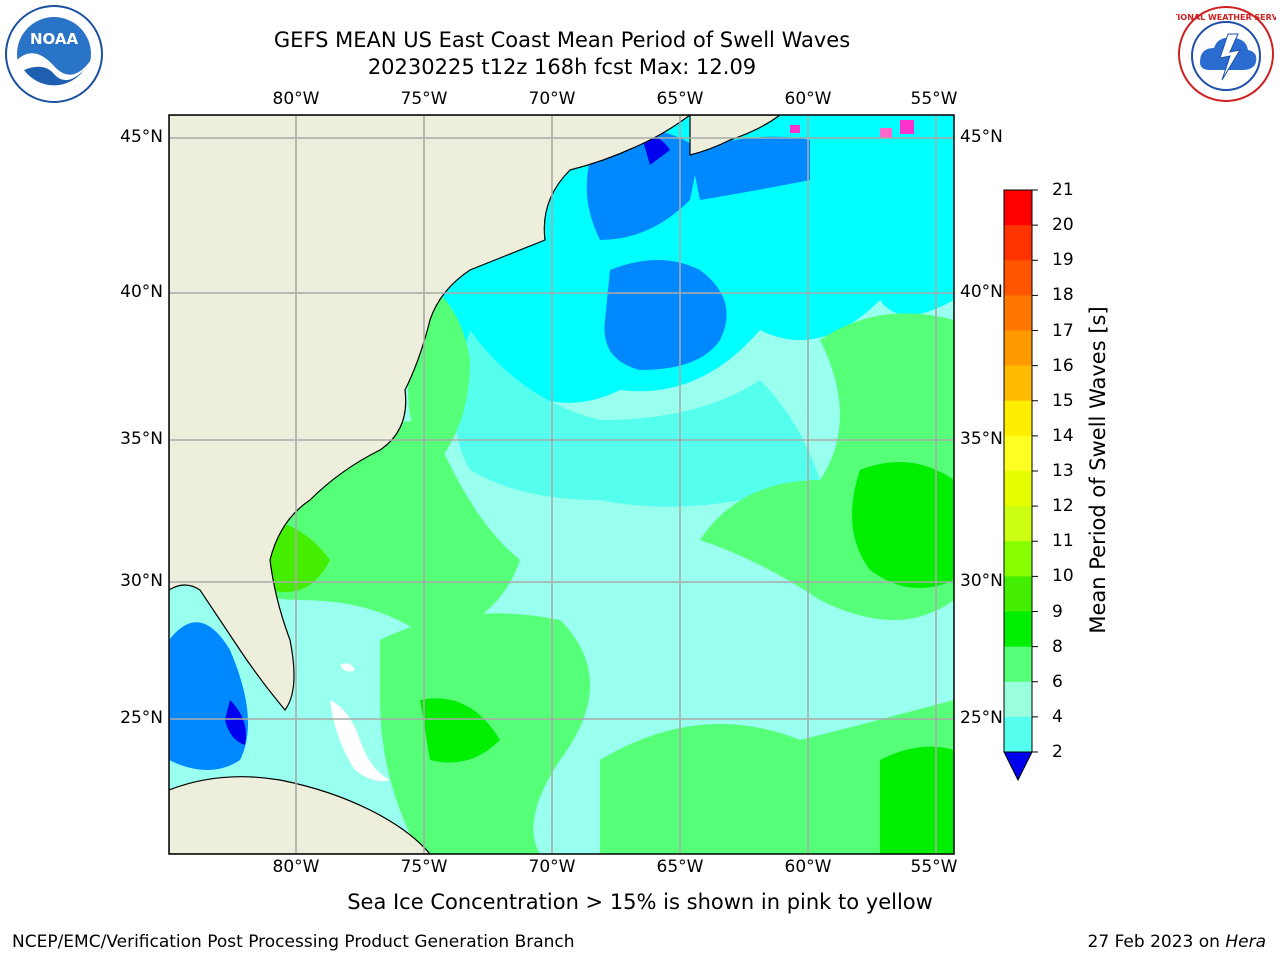 This screenshot has width=1280, height=960. Describe the element at coordinates (360, 741) in the screenshot. I see `land-bahamas-bank` at that location.